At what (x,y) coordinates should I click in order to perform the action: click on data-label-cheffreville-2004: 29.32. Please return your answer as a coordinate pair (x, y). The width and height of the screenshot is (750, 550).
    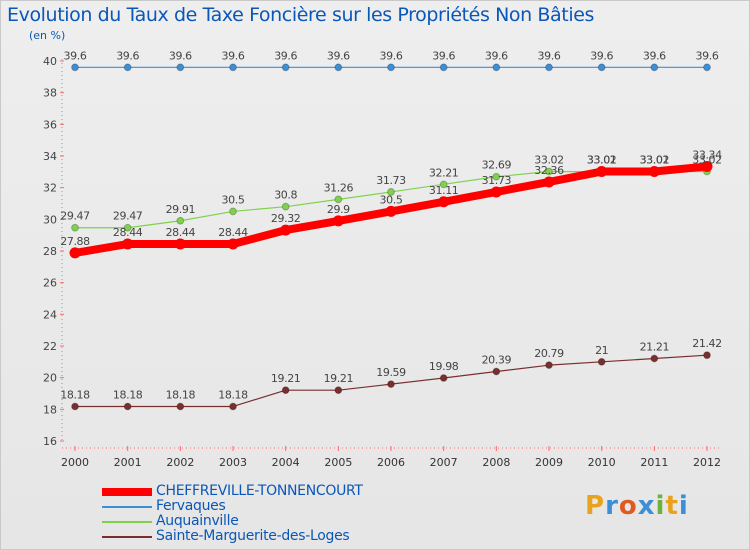
    Looking at the image, I should click on (286, 218).